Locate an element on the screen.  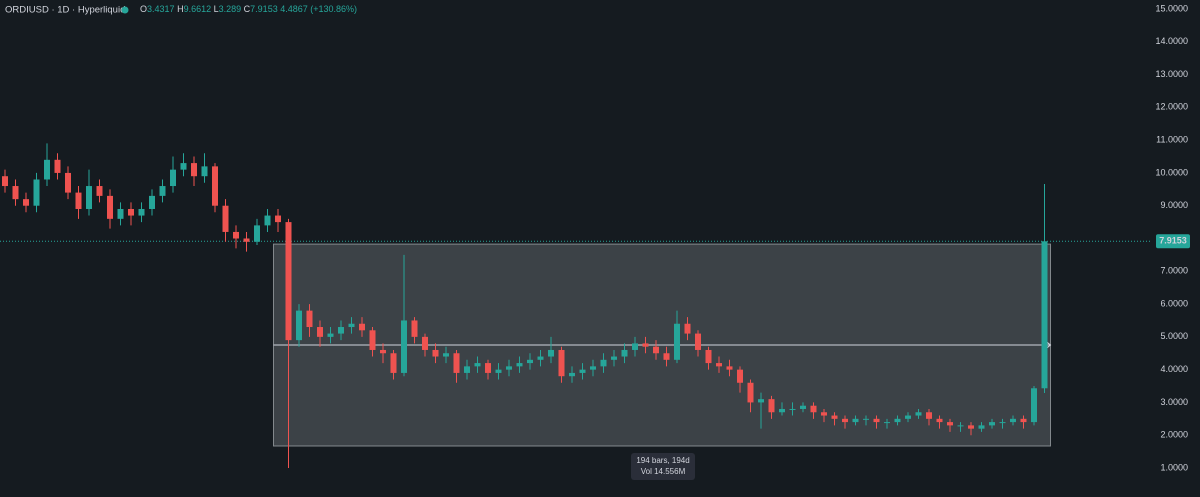
measure-bars: 194 bars, 194d is located at coordinates (662, 460).